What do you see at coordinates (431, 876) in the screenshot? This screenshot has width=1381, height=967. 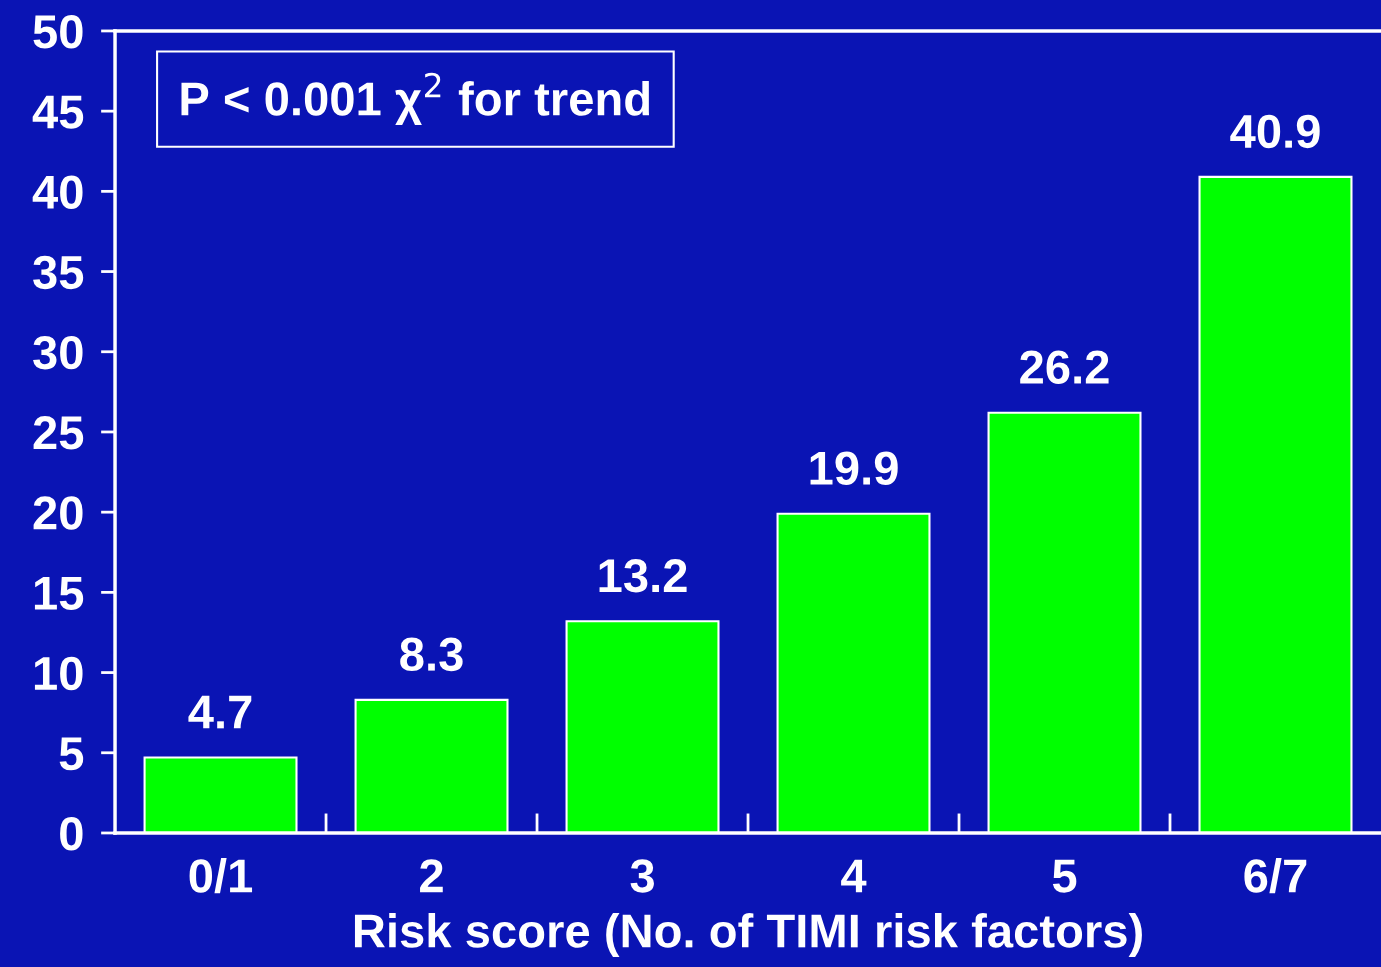 I see `x-tick-label: 2` at bounding box center [431, 876].